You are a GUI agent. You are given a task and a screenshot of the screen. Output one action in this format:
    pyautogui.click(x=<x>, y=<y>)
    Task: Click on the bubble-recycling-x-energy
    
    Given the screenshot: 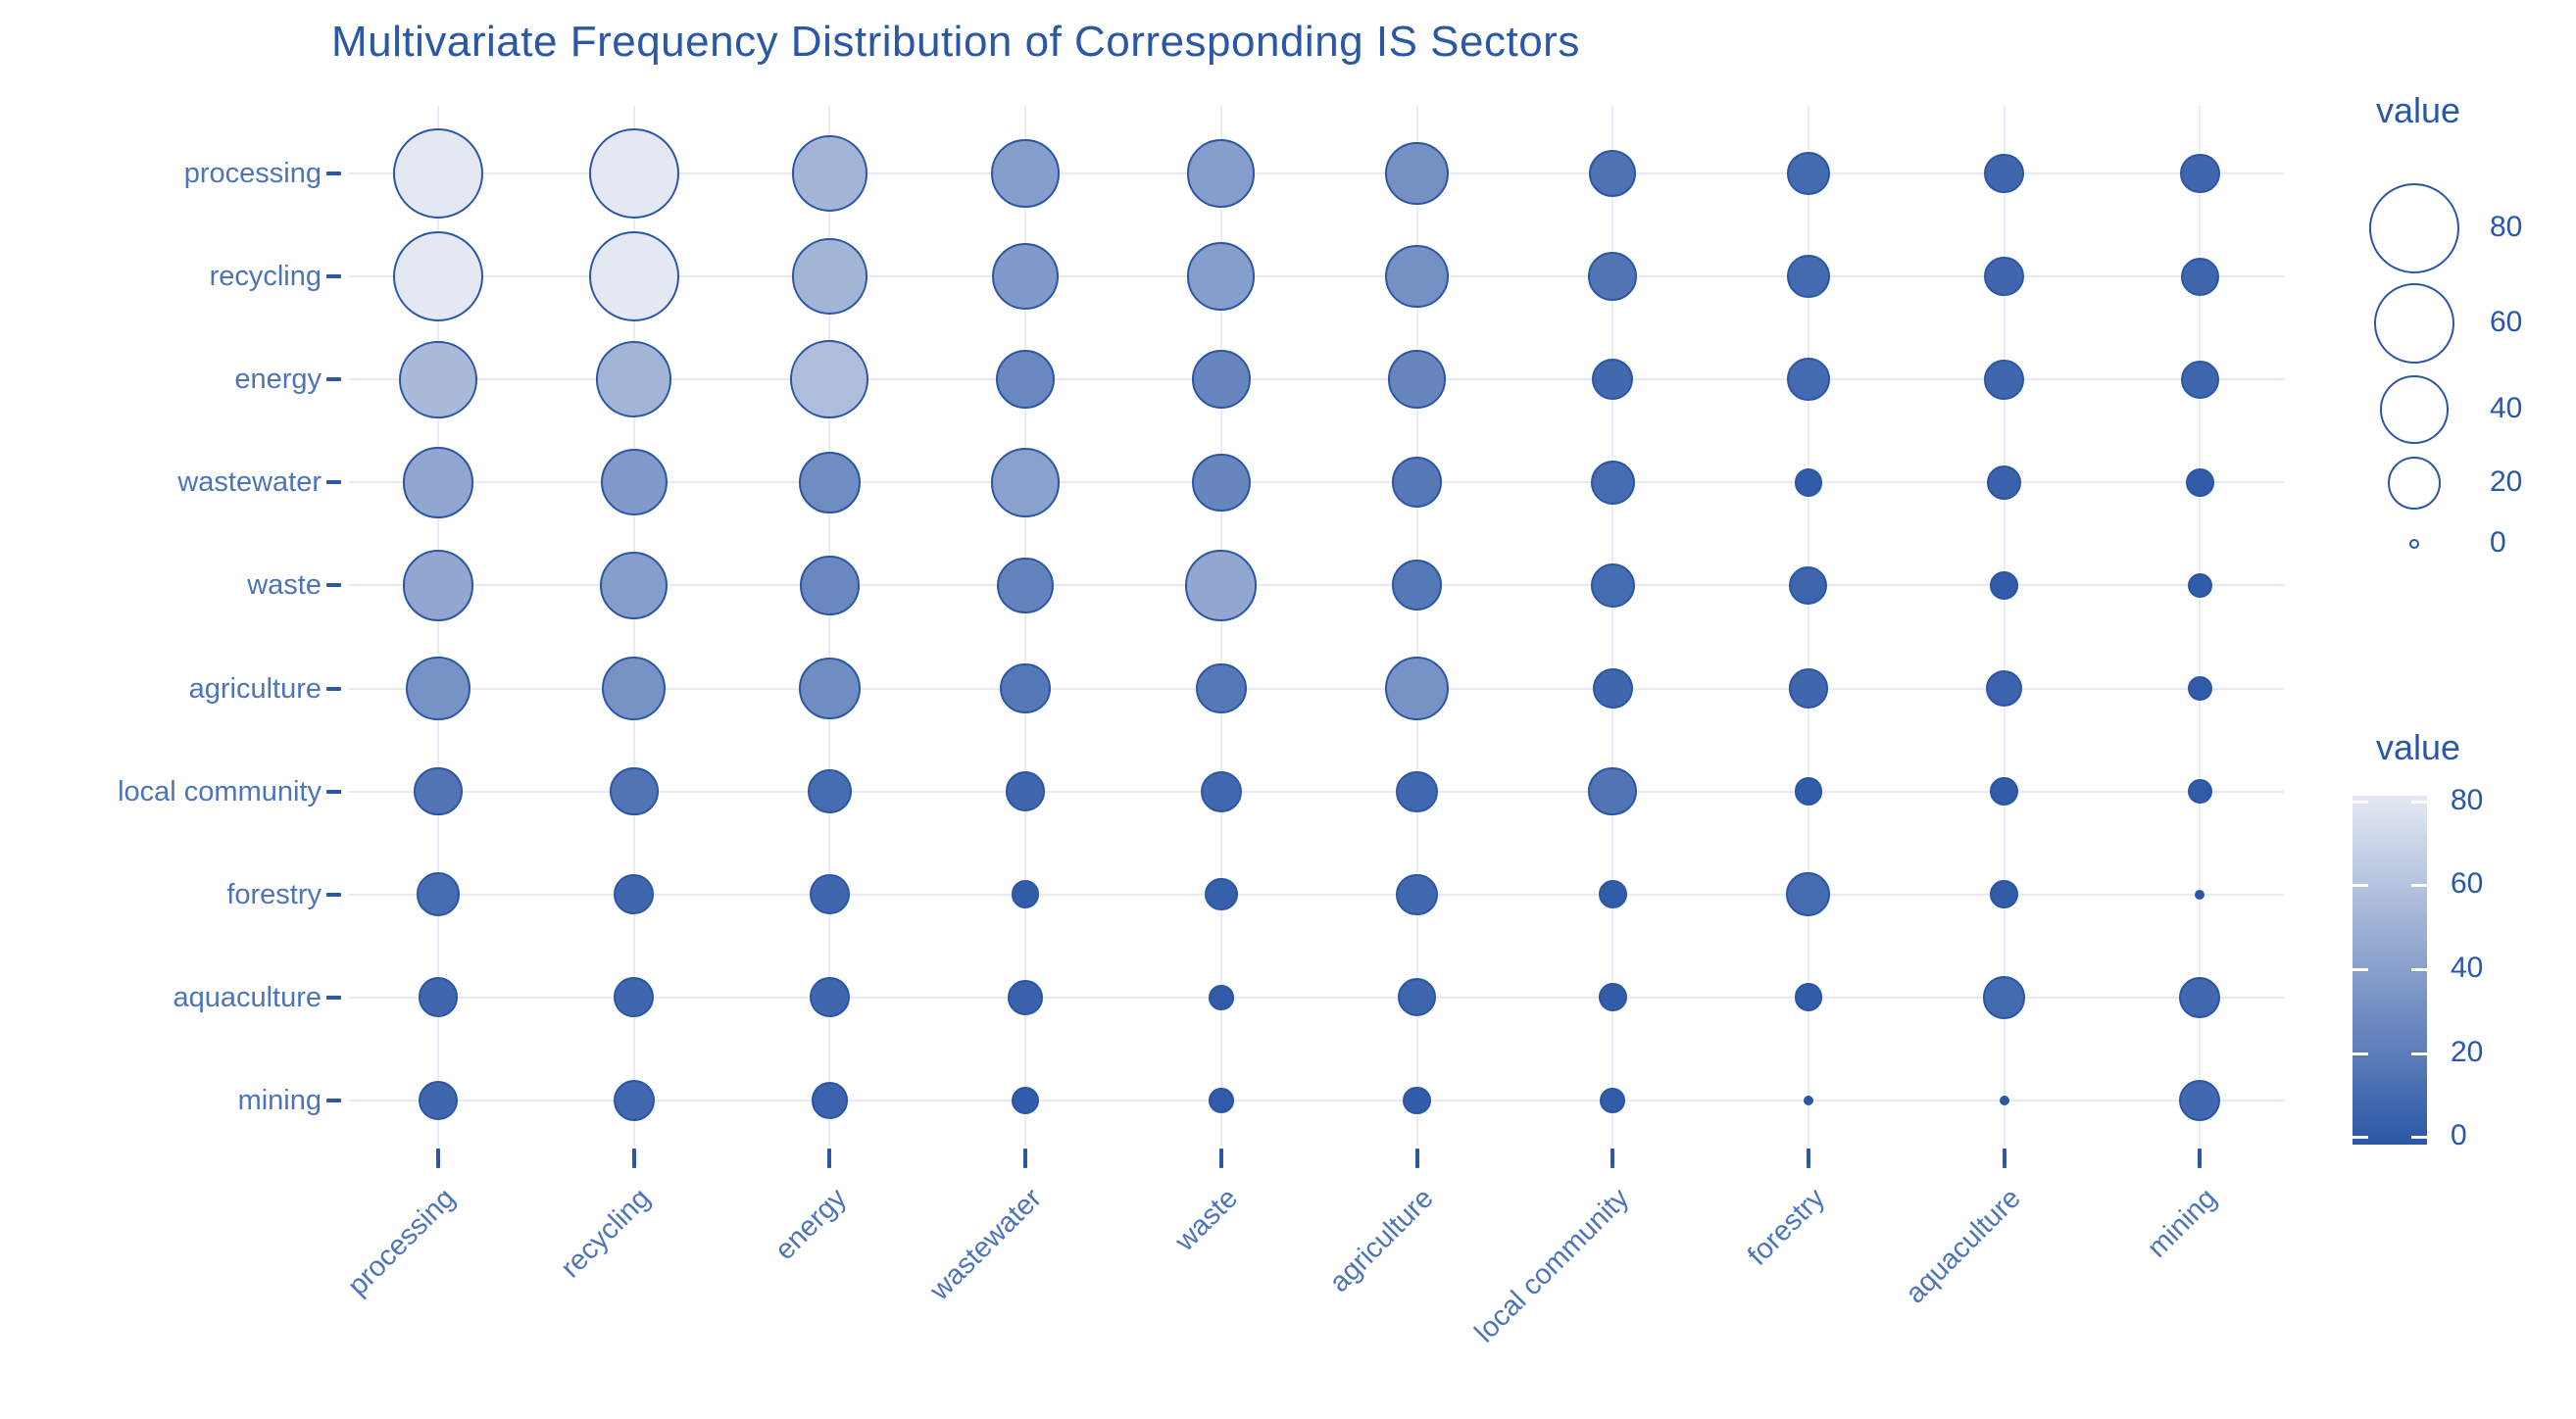 What is the action you would take?
    pyautogui.click(x=829, y=276)
    